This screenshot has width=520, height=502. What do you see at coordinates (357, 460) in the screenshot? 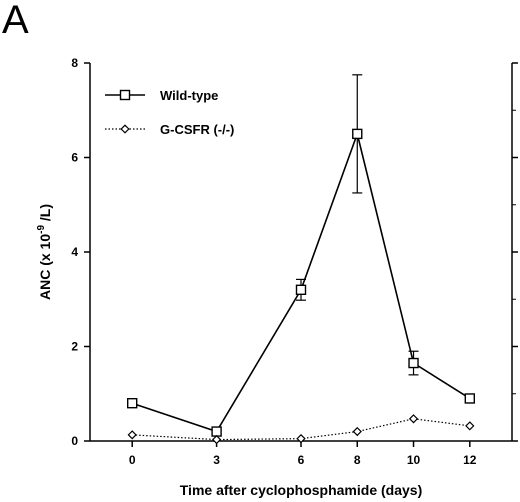
I see `x-tick-label: 8` at bounding box center [357, 460].